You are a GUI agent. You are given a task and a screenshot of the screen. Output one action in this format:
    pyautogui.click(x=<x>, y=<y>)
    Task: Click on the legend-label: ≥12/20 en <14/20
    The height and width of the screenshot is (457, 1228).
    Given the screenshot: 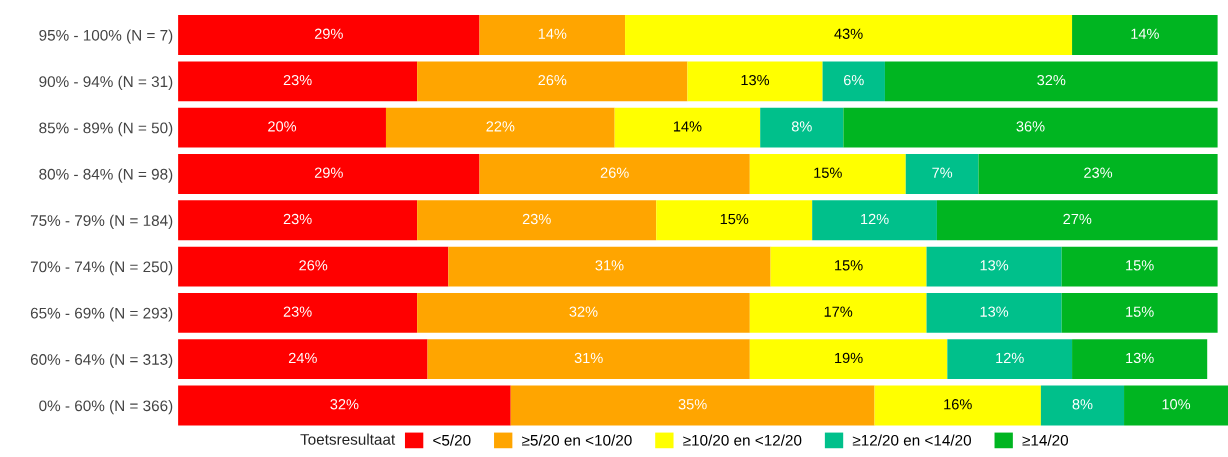 What is the action you would take?
    pyautogui.click(x=912, y=440)
    